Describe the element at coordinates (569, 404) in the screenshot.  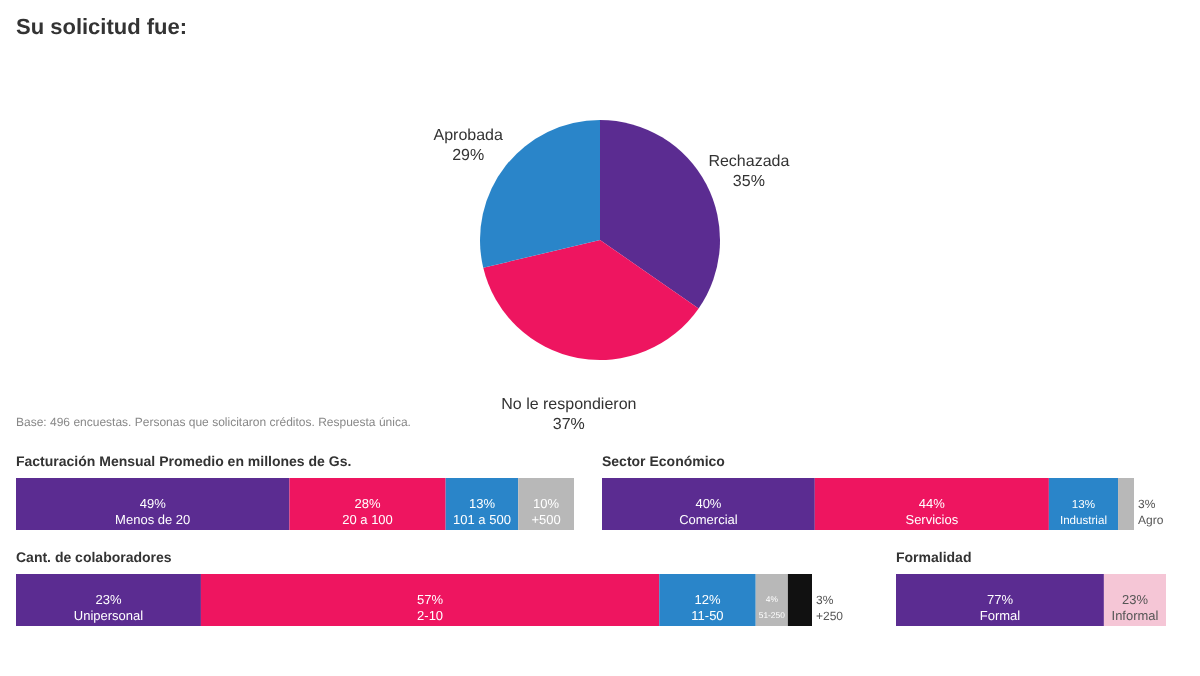
I see `slice-label: No le respondieron` at that location.